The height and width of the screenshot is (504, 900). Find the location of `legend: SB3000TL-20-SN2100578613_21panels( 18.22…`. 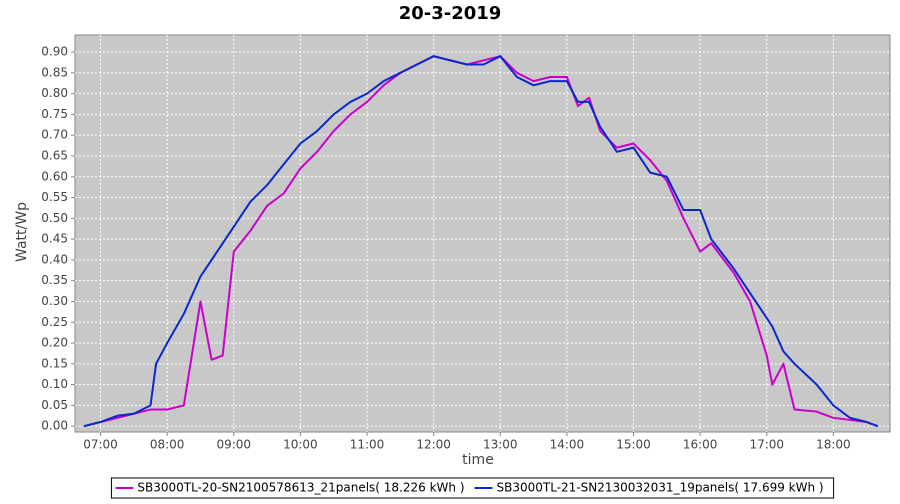

legend: SB3000TL-20-SN2100578613_21panels( 18.22… is located at coordinates (472, 488).